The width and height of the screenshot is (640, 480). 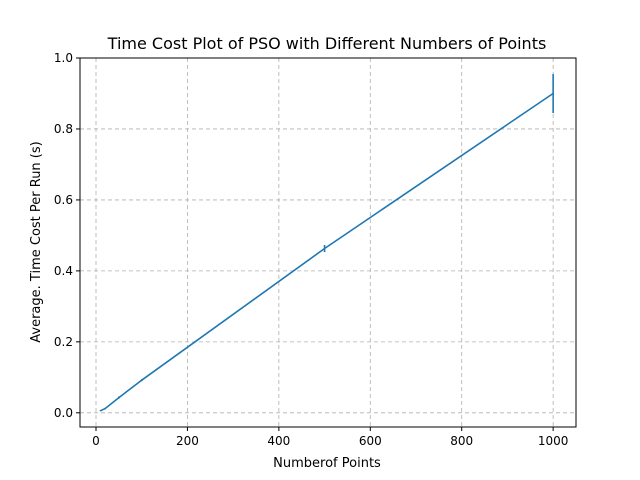 What do you see at coordinates (330, 437) in the screenshot?
I see `x-axis-ticks: 0 200 400 600 800 1000` at bounding box center [330, 437].